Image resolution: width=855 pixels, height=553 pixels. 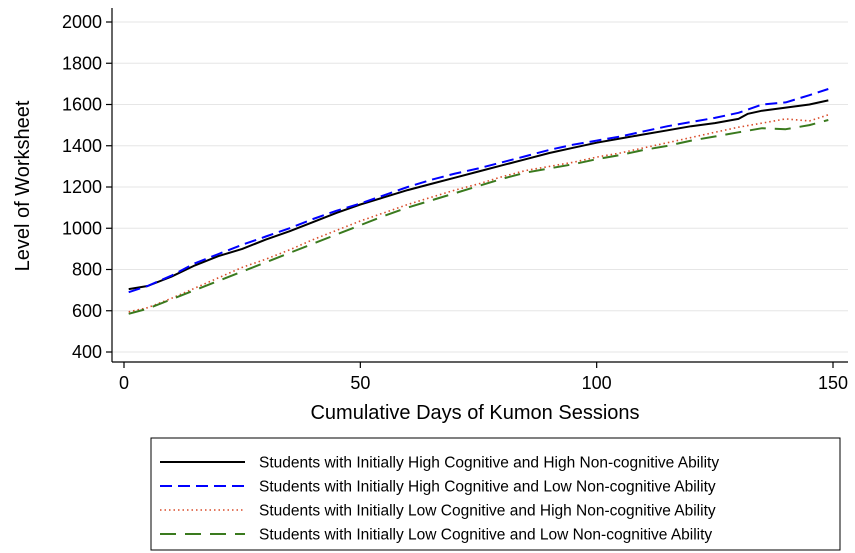 What do you see at coordinates (82, 22) in the screenshot?
I see `y-tick-label: 2000` at bounding box center [82, 22].